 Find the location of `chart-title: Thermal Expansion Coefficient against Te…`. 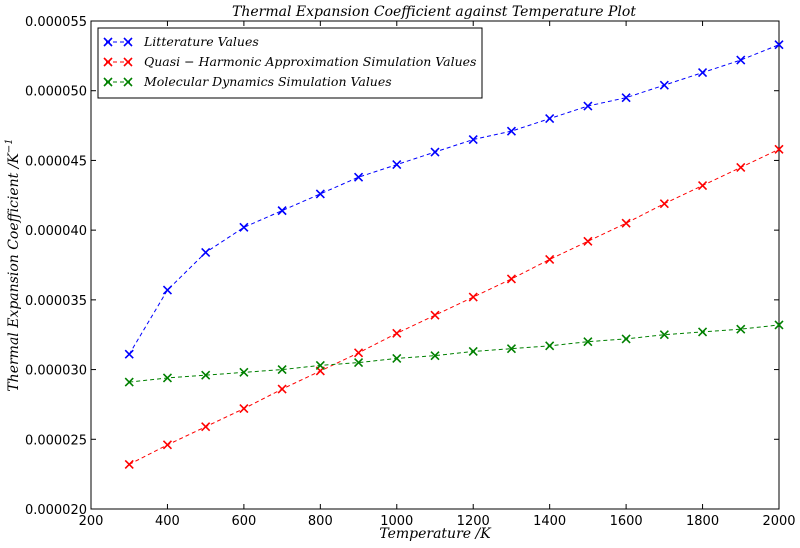

chart-title: Thermal Expansion Coefficient against Te… is located at coordinates (434, 12).